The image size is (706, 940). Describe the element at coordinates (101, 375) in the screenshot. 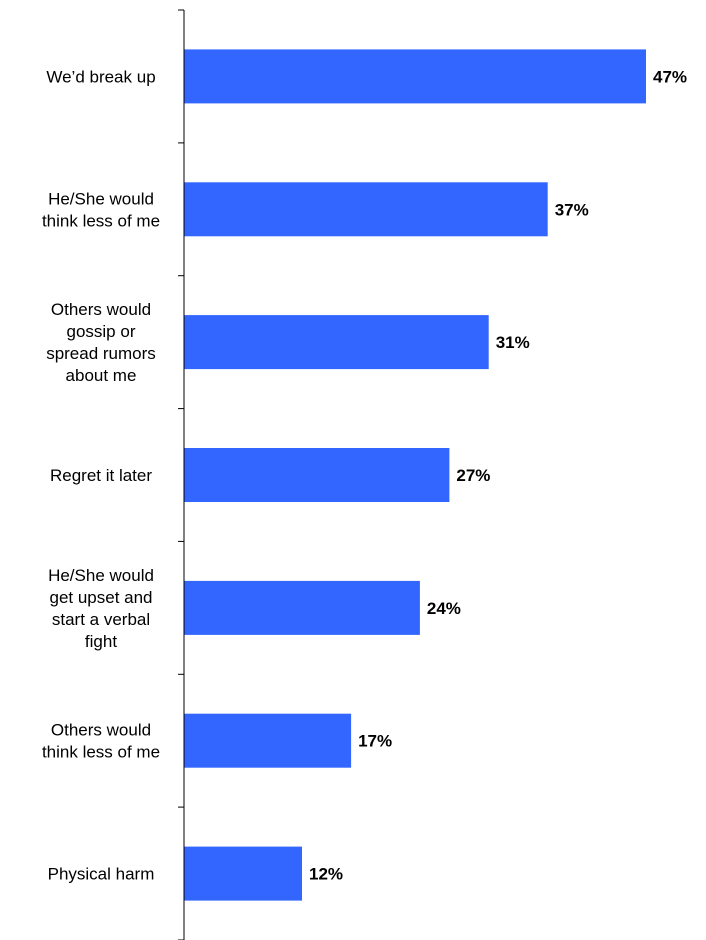

I see `category-label-line: about me` at that location.